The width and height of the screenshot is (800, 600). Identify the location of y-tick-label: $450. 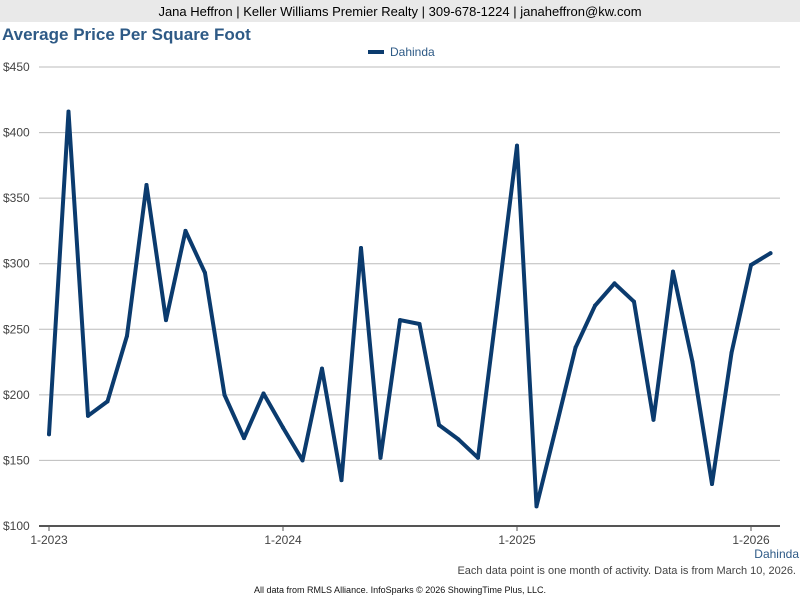
(16, 67).